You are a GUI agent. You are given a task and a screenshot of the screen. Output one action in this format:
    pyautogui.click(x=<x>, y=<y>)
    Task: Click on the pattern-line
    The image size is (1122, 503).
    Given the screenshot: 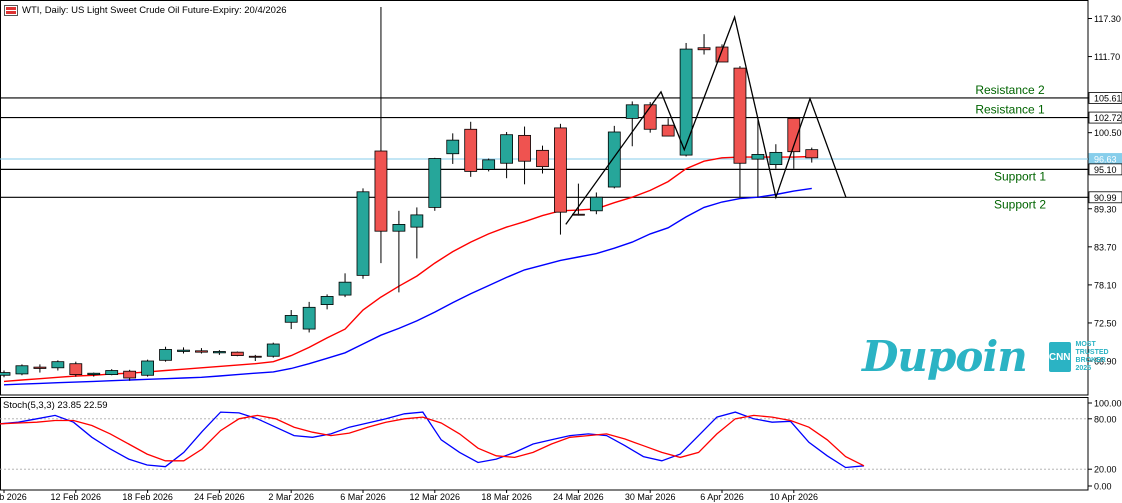 What is the action you would take?
    pyautogui.click(x=706, y=119)
    